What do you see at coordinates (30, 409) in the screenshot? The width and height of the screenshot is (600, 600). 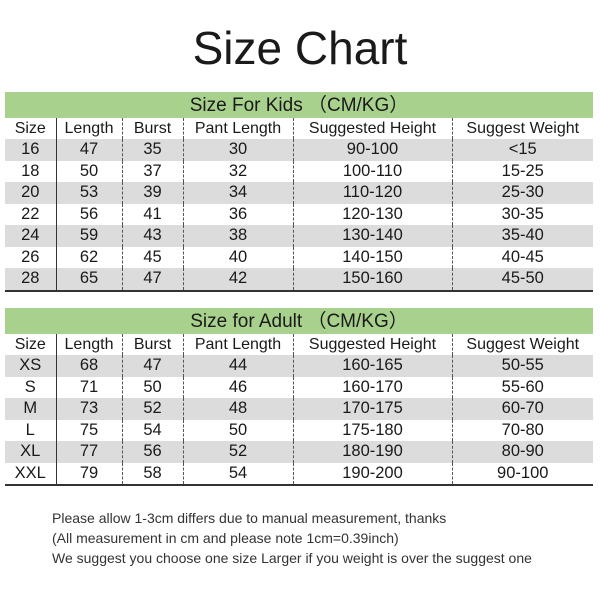 I see `table-cell: M` at bounding box center [30, 409].